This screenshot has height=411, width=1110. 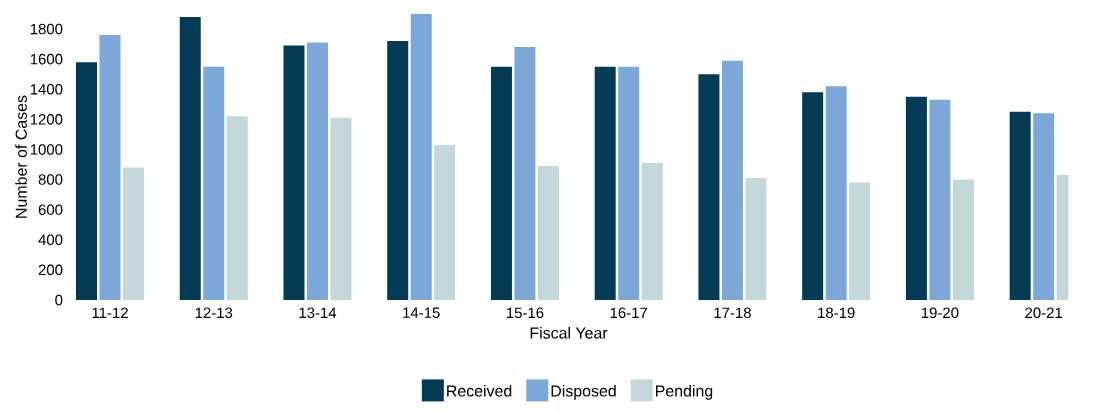 What do you see at coordinates (318, 313) in the screenshot?
I see `x-tick-label: 13-14` at bounding box center [318, 313].